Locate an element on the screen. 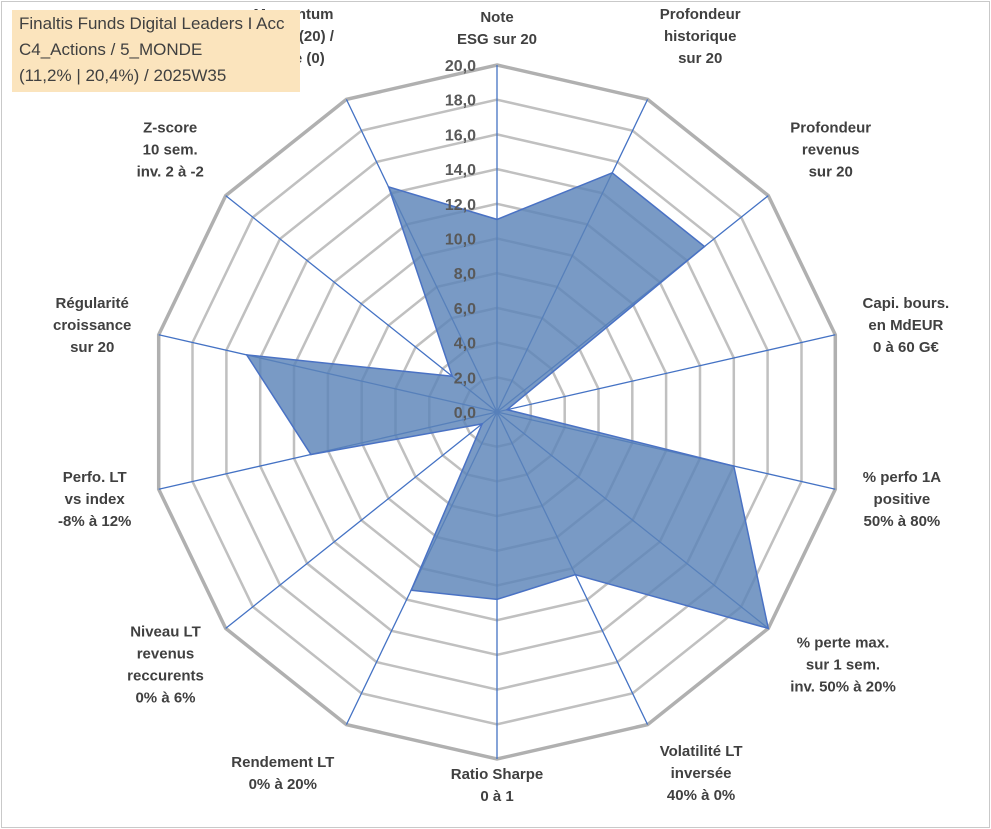 The width and height of the screenshot is (991, 829). tick-label: 4,0 is located at coordinates (465, 344).